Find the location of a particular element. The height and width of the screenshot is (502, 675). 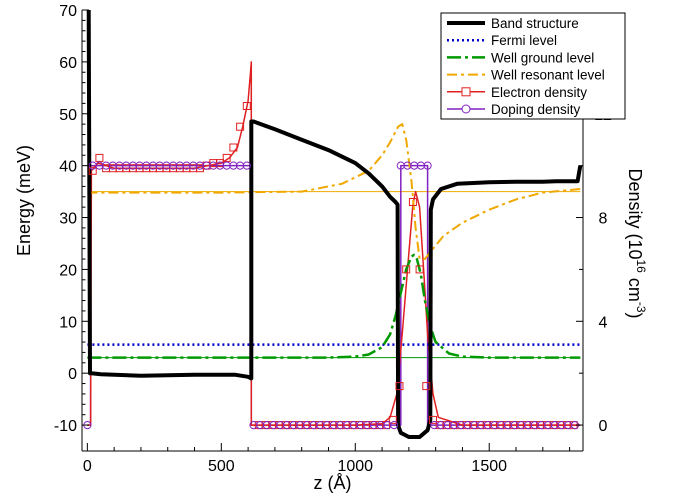

y-axis-right-label-mid: cm is located at coordinates (635, 287).